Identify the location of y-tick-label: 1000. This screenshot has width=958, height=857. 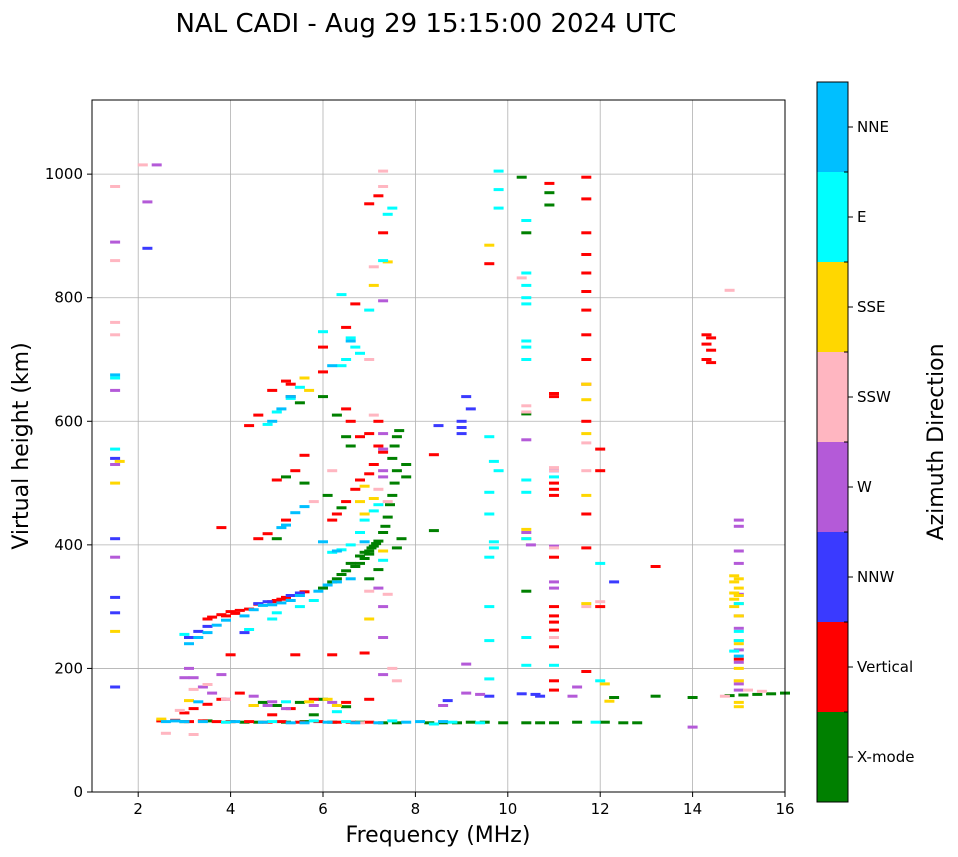
(64, 174).